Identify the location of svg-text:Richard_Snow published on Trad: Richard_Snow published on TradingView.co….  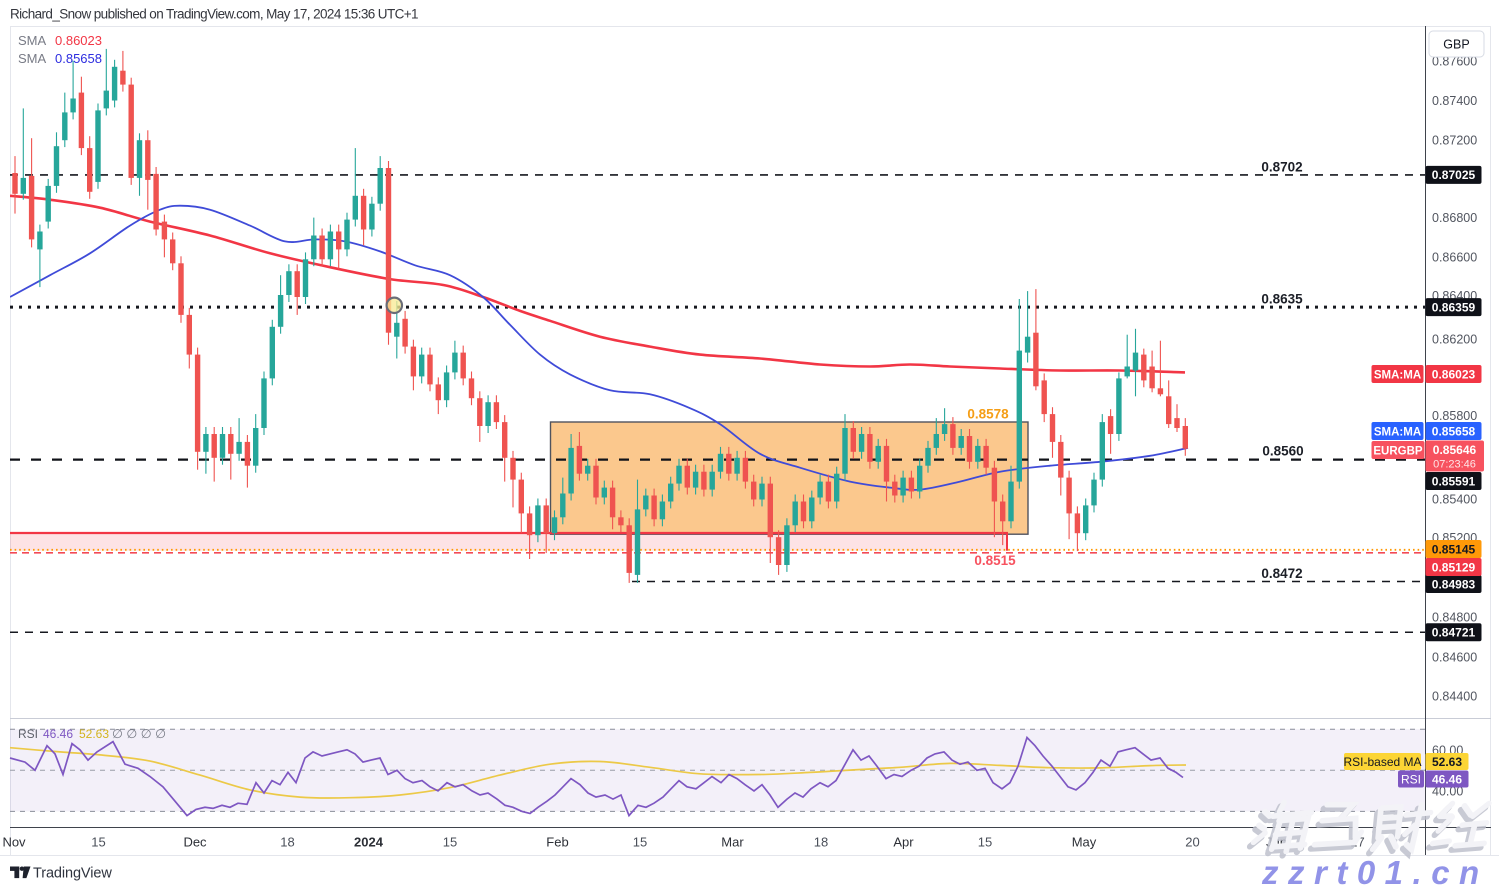
(214, 14).